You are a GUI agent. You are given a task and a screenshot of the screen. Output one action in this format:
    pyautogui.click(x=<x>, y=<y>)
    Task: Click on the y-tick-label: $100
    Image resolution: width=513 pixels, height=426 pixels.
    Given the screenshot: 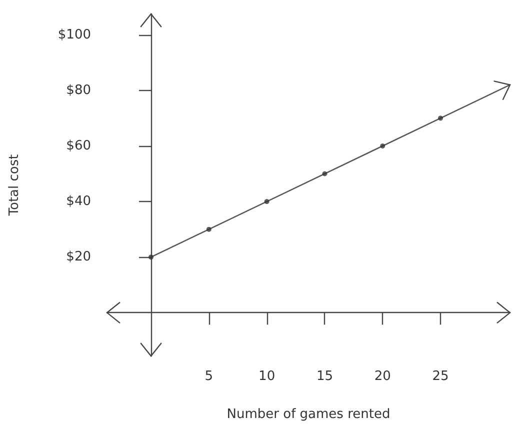 What is the action you would take?
    pyautogui.click(x=74, y=34)
    